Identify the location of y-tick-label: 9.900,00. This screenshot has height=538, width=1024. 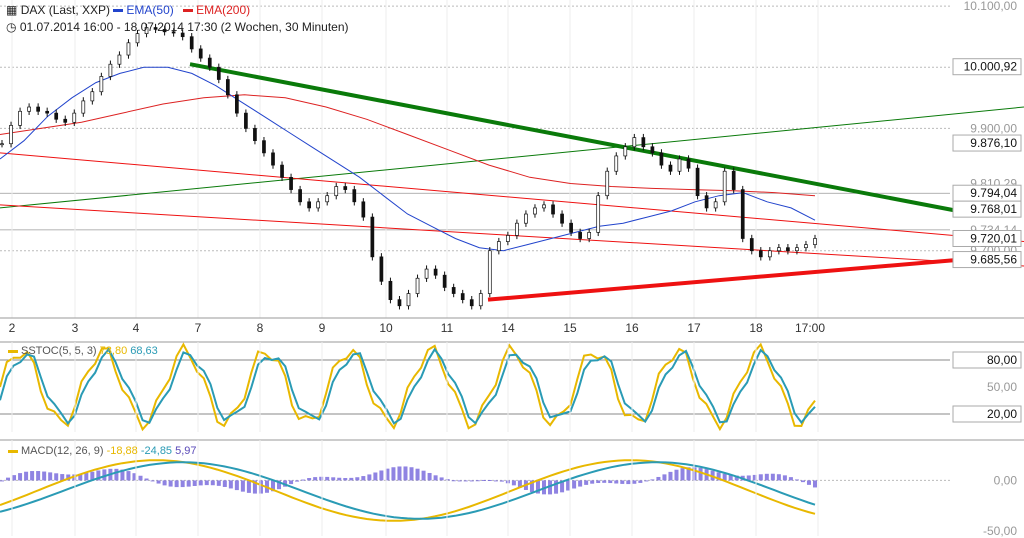
(993, 128).